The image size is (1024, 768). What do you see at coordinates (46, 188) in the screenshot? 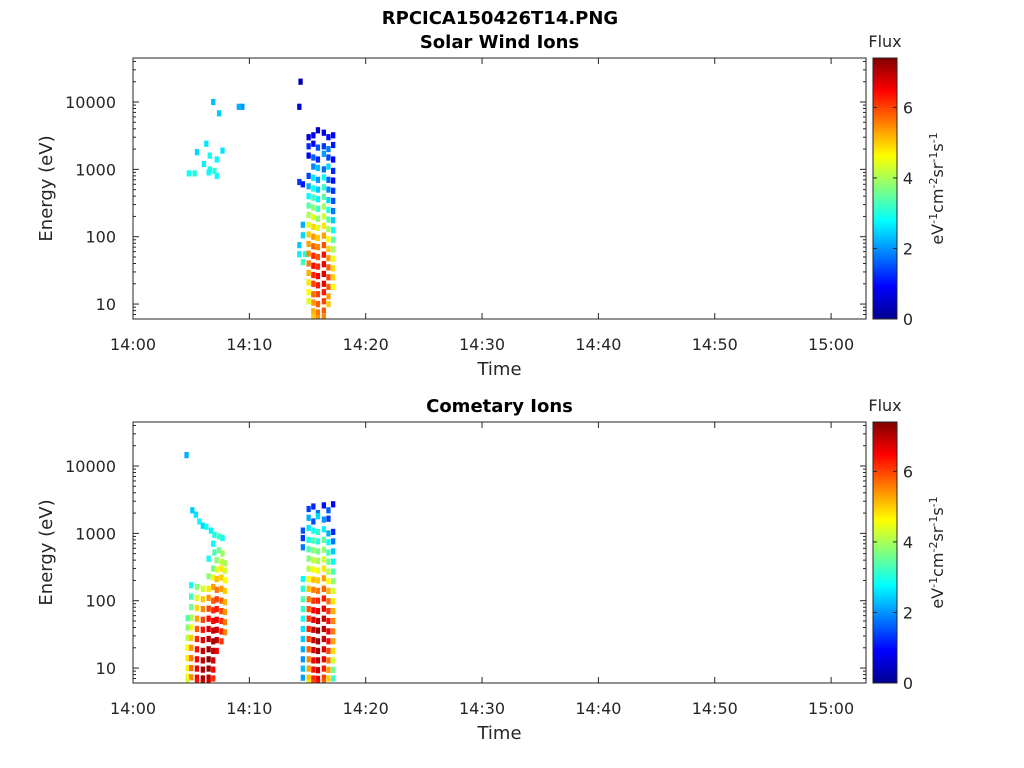
I see `y-axis-label: Energy (eV)` at bounding box center [46, 188].